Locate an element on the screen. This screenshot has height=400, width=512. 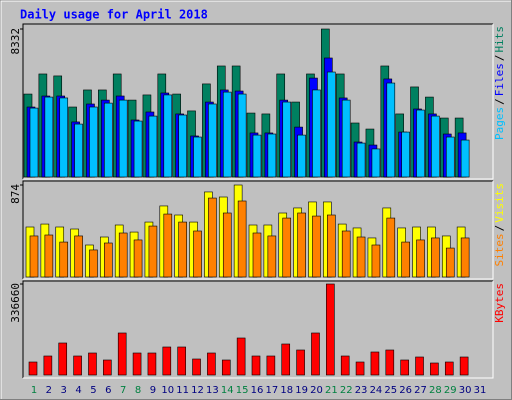
x-tick-label: 7 is located at coordinates (123, 390).